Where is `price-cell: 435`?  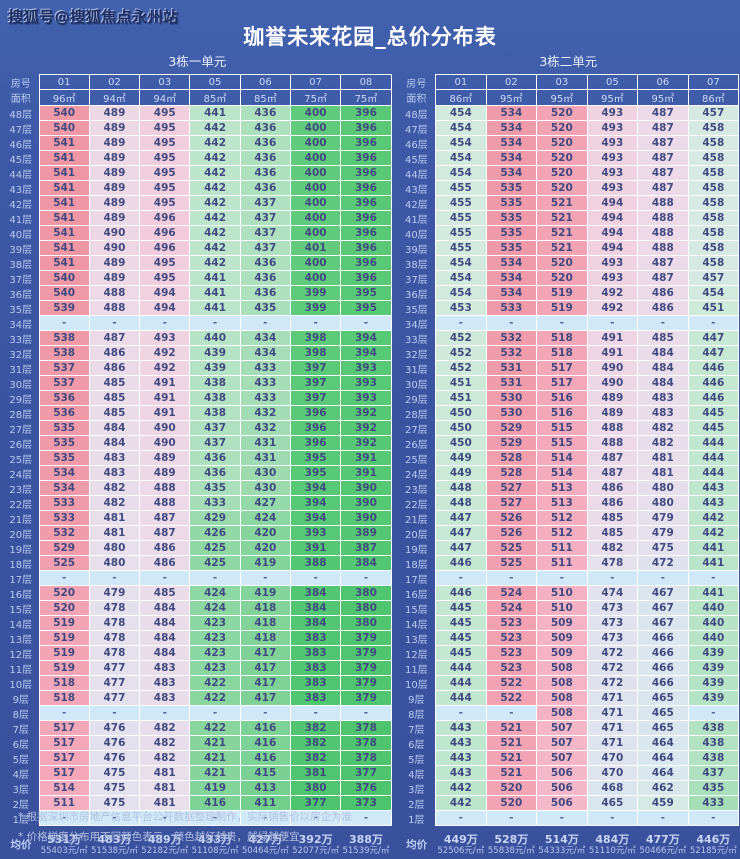 price-cell: 435 is located at coordinates (215, 488).